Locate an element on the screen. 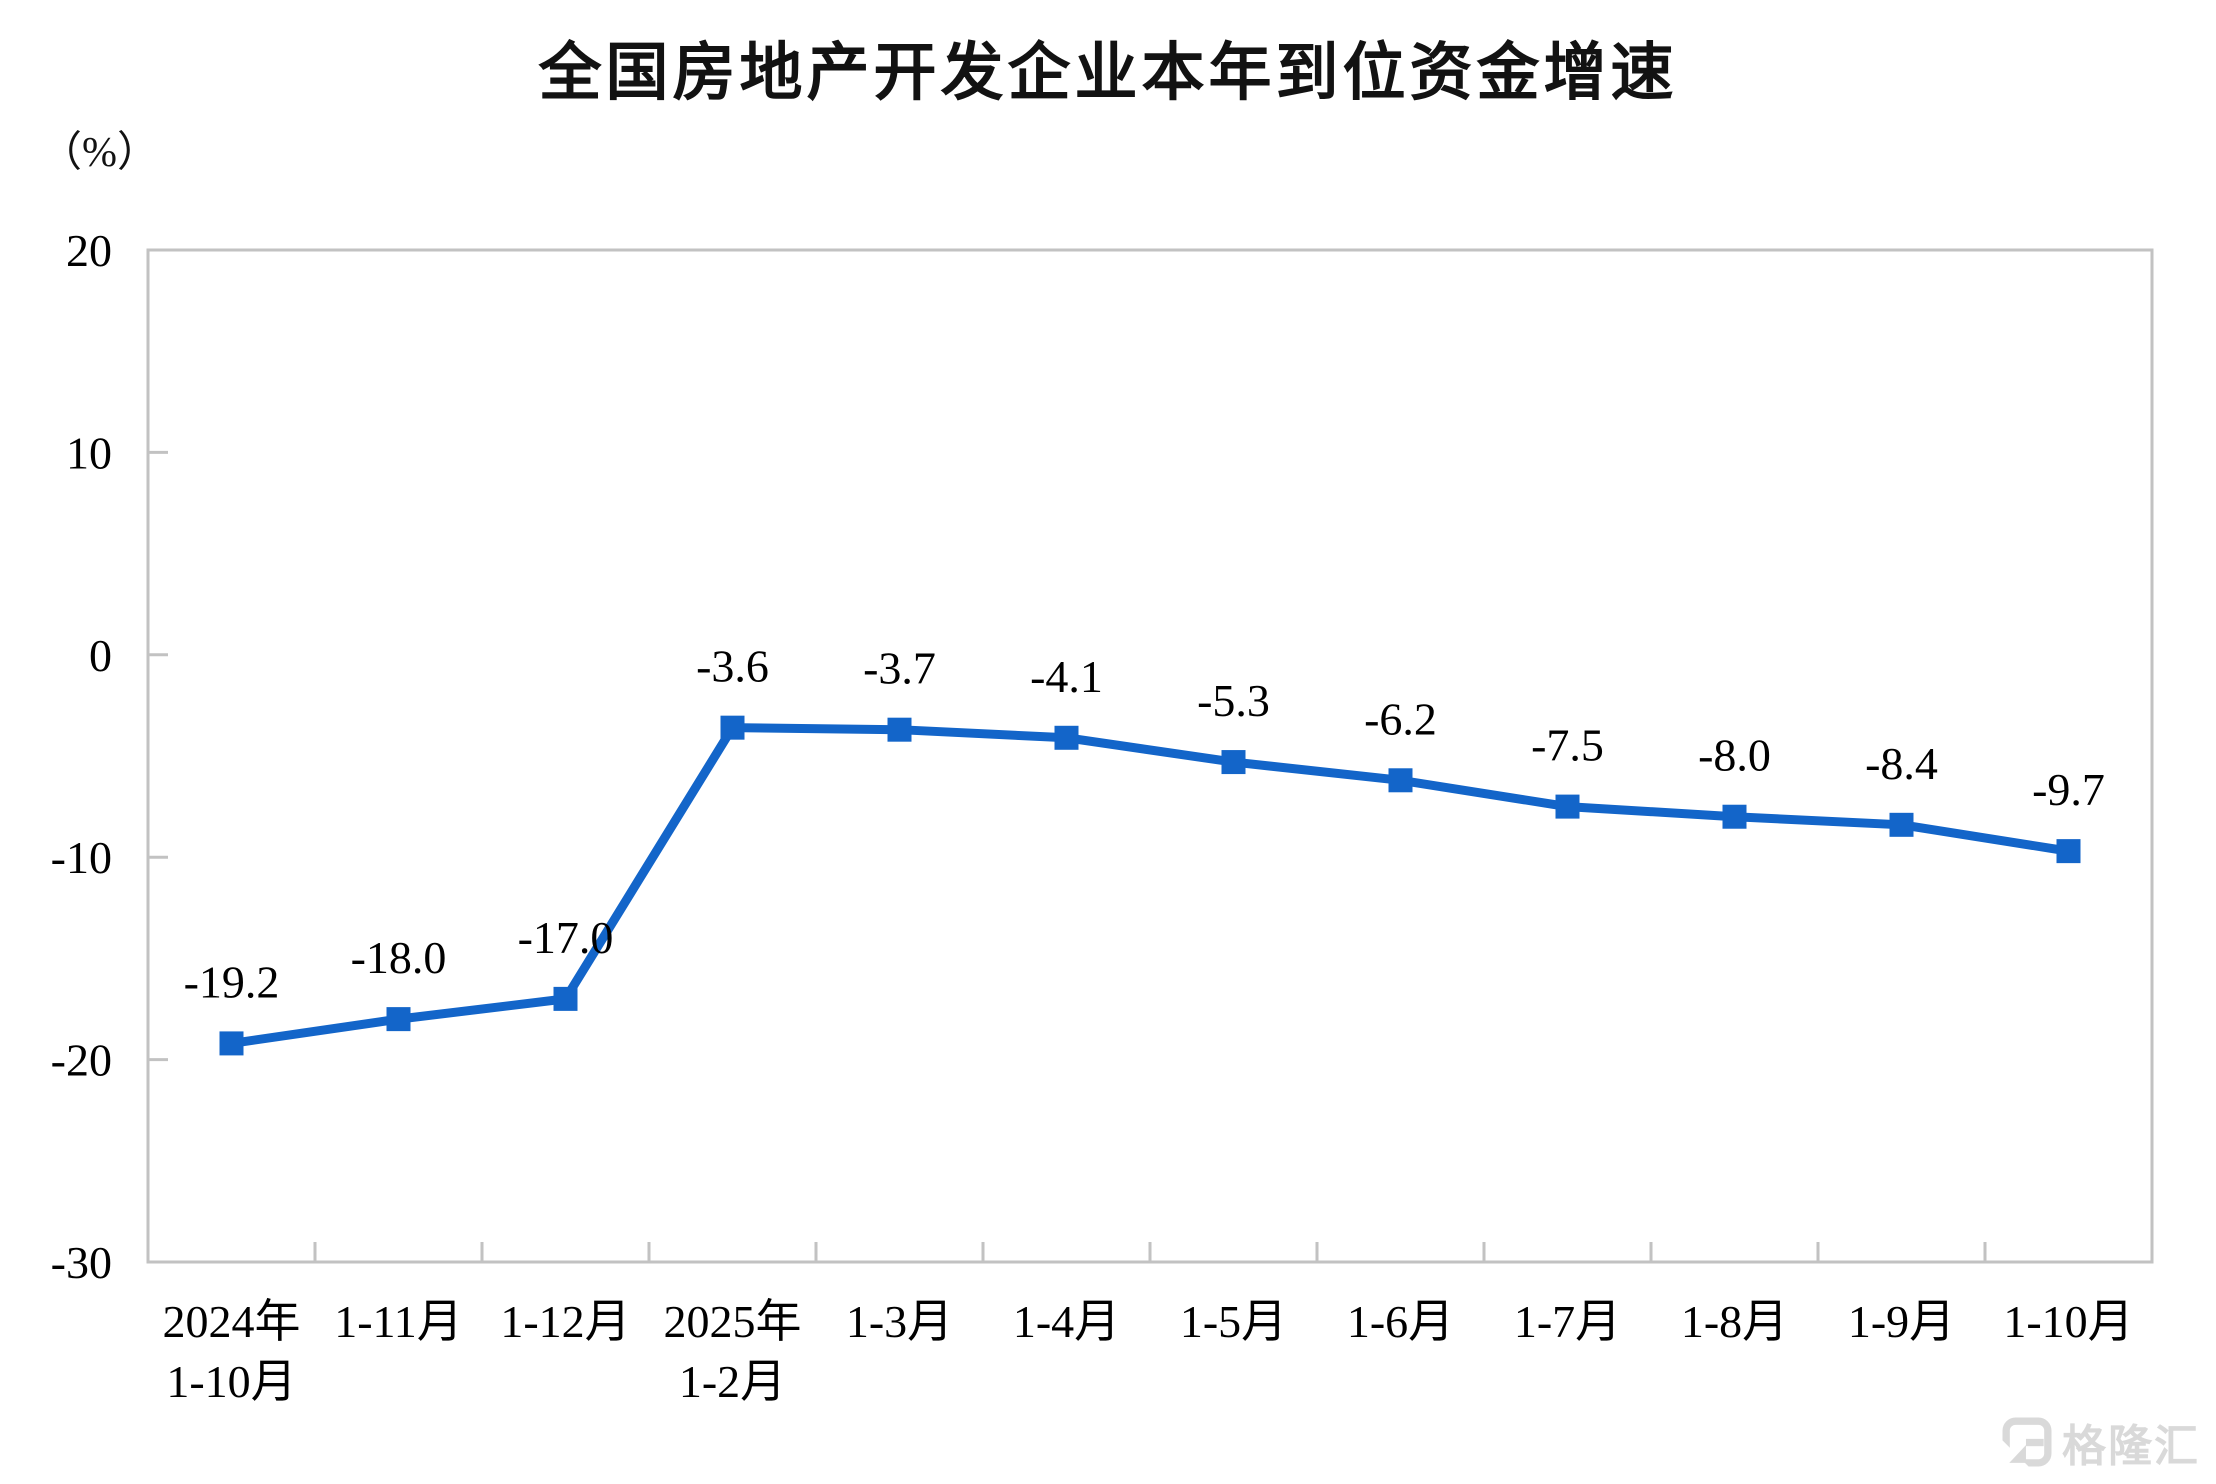 The image size is (2216, 1484). x-axis-category-label: 1-9月 is located at coordinates (1901, 1321).